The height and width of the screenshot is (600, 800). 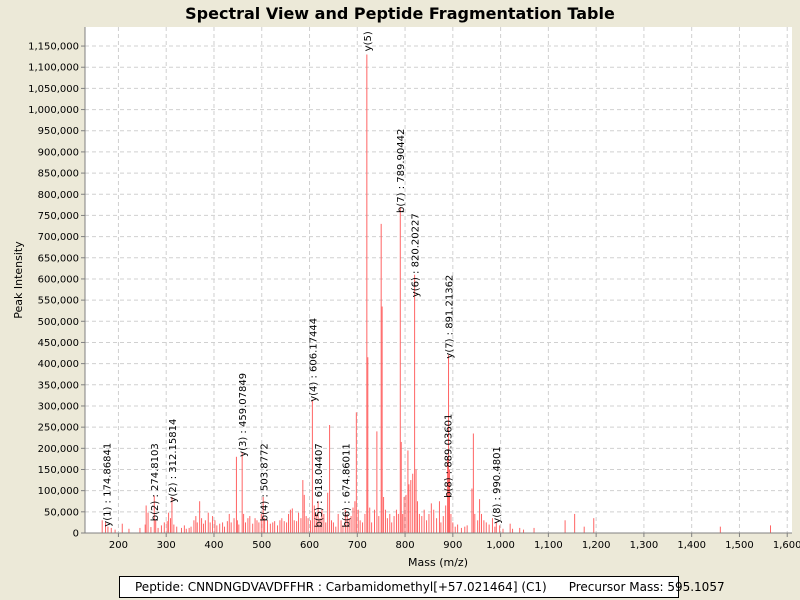 I want to click on y-tick-label: 0, so click(x=76, y=534).